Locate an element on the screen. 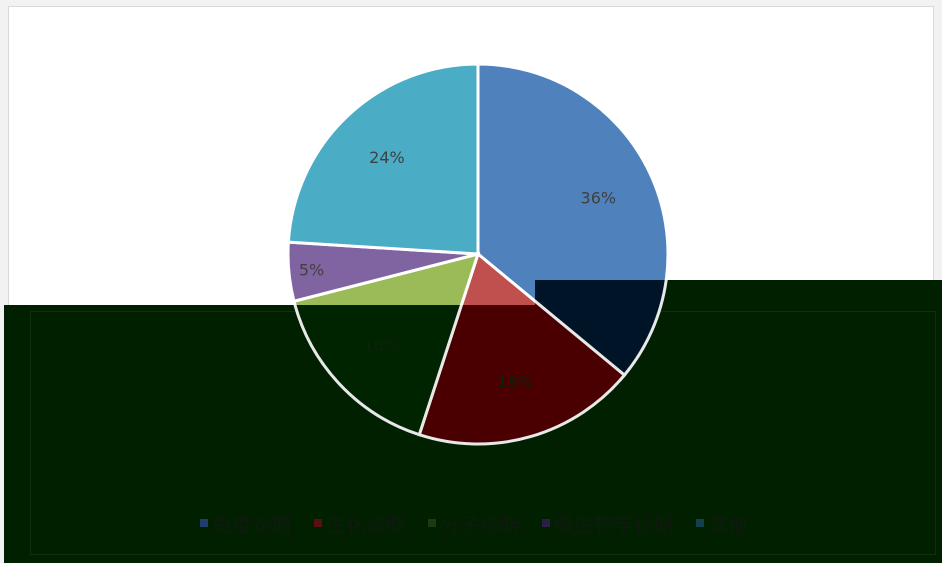 The width and height of the screenshot is (942, 563). slice-percent-label: 19% is located at coordinates (515, 382).